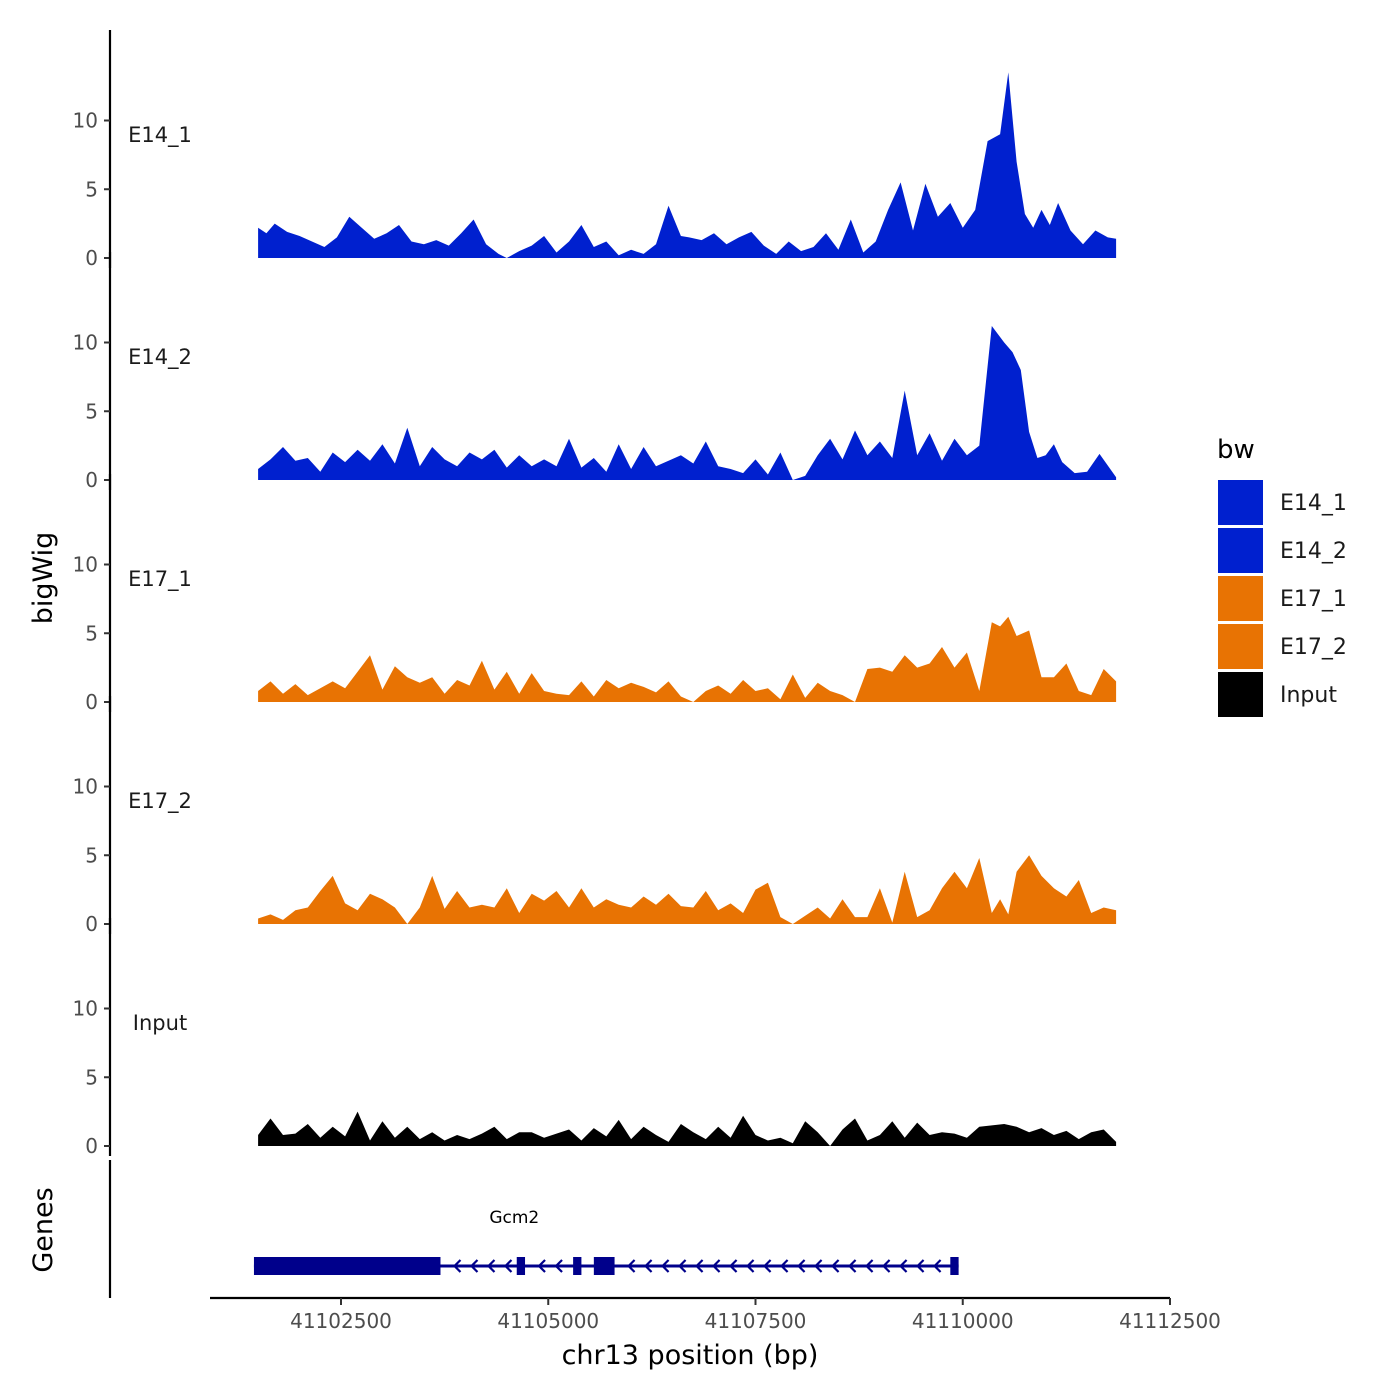  I want to click on gene-model: Gcm2, so click(606, 1241).